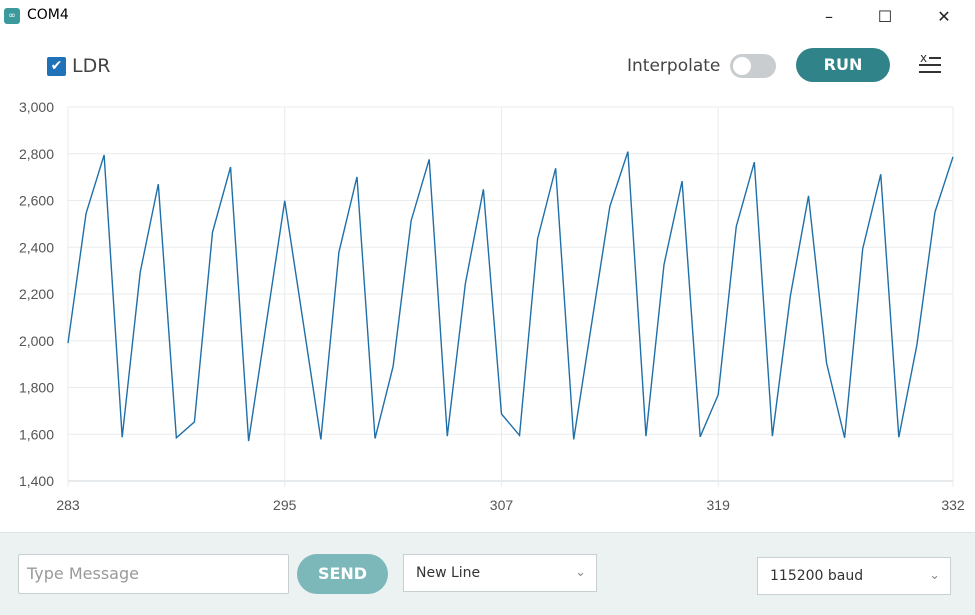  What do you see at coordinates (953, 505) in the screenshot?
I see `x-tick-label: 332` at bounding box center [953, 505].